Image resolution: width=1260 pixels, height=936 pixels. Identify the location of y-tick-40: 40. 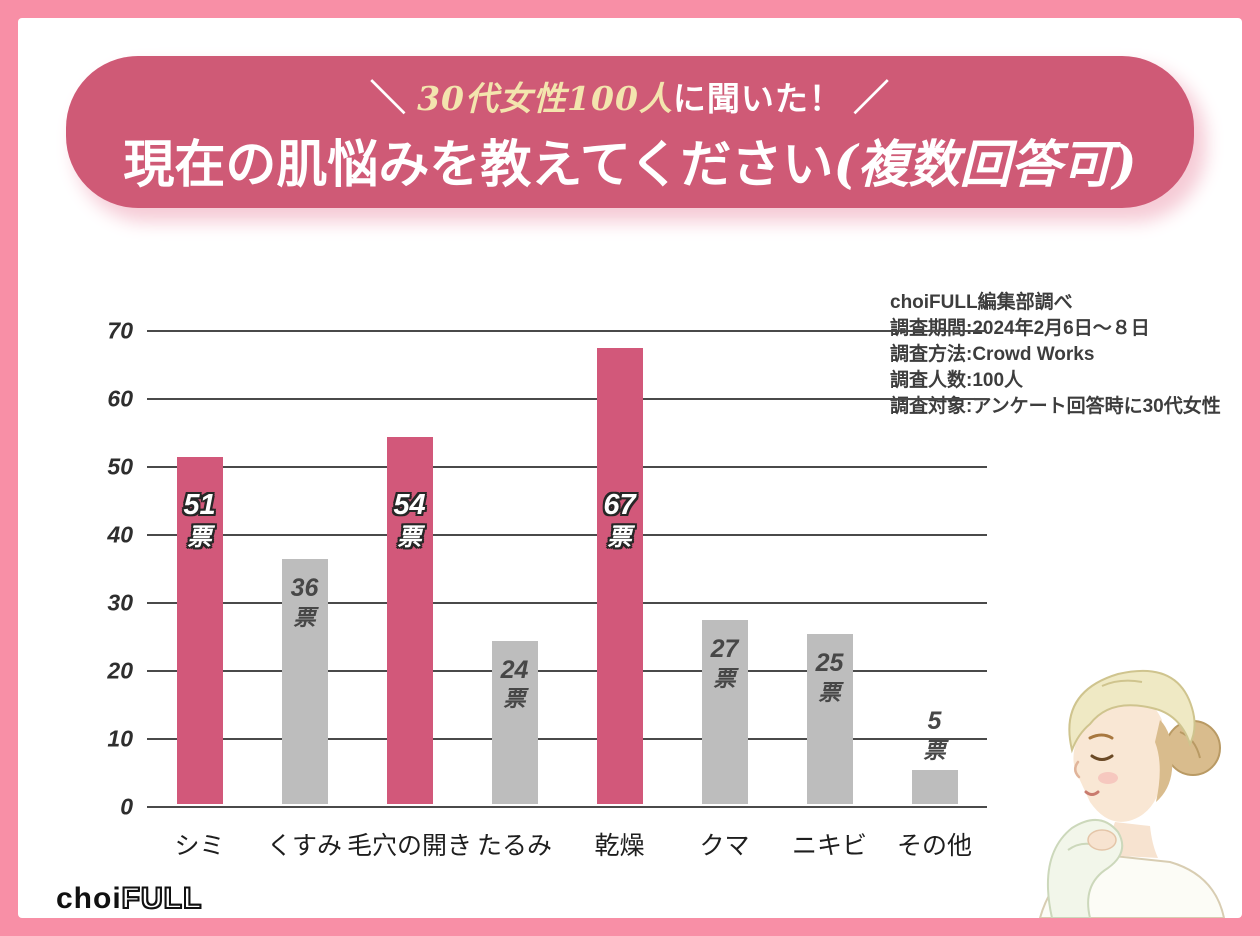
(120, 534).